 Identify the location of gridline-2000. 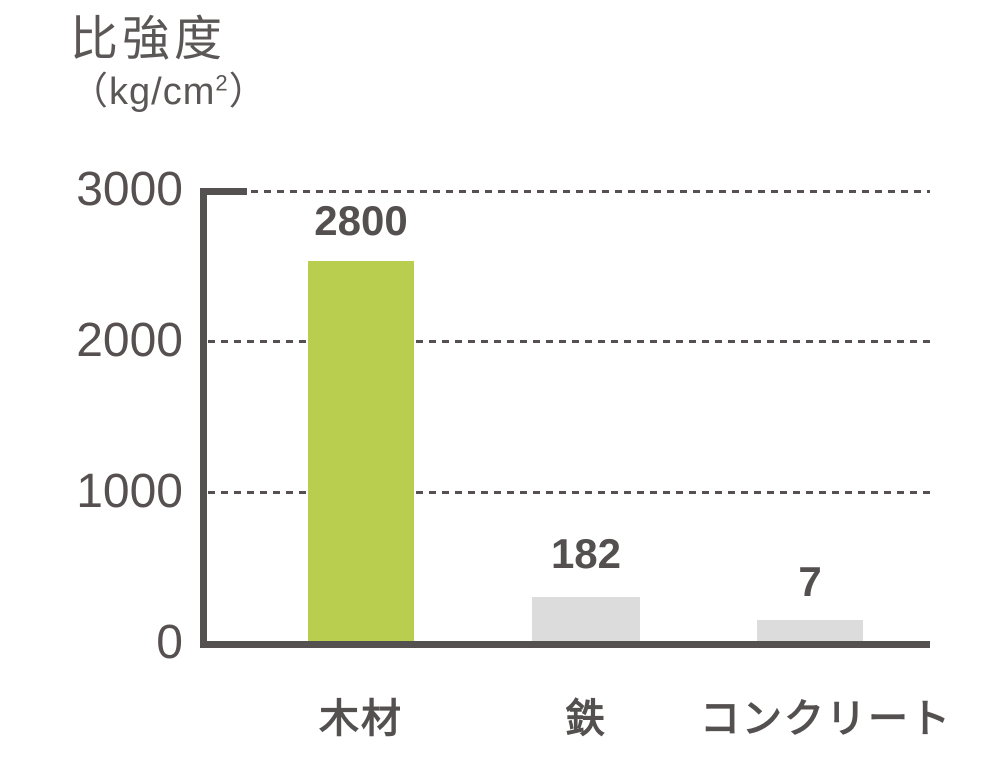
(569, 341).